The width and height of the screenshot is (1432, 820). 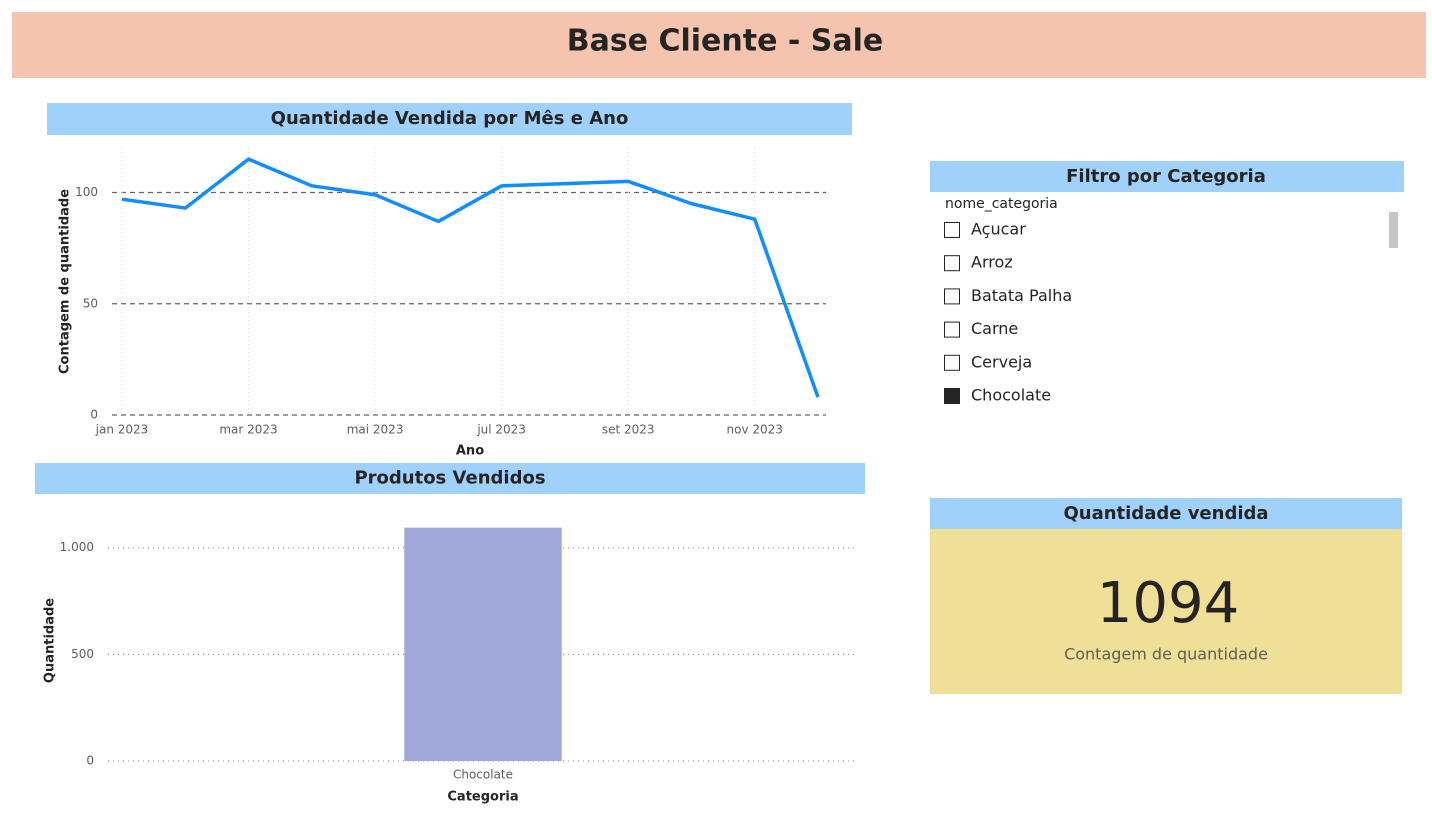 What do you see at coordinates (1021, 295) in the screenshot?
I see `slicer-item: Batata Palha` at bounding box center [1021, 295].